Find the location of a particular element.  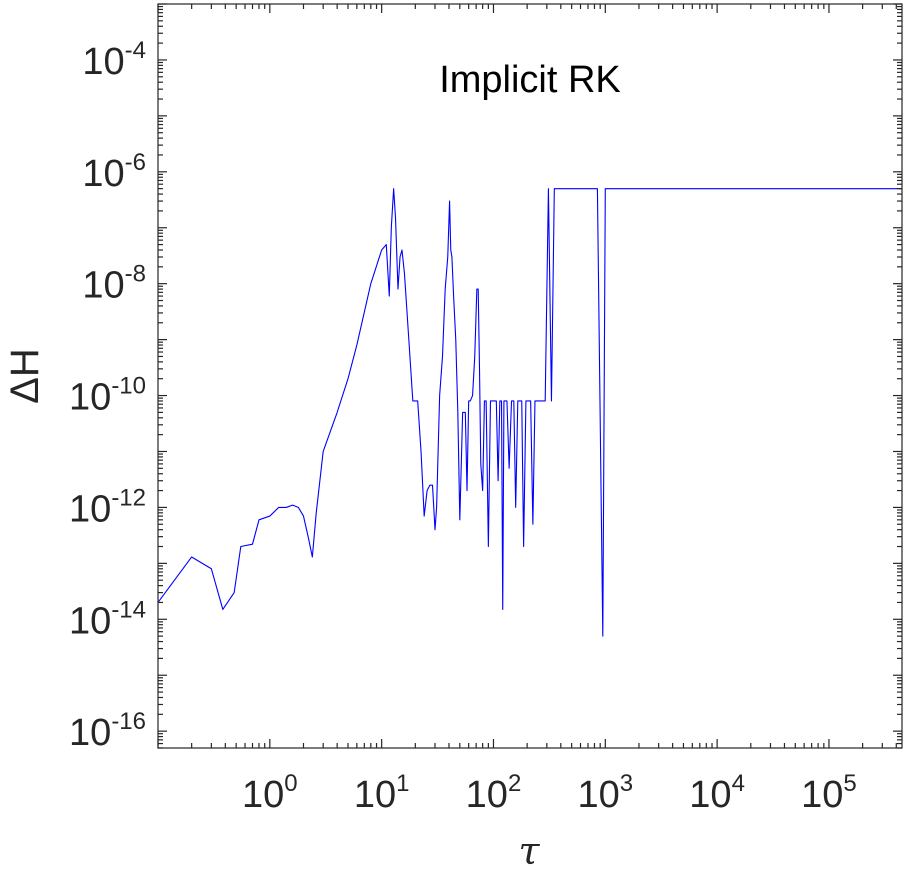

x-tick-label: 10² is located at coordinates (494, 793).